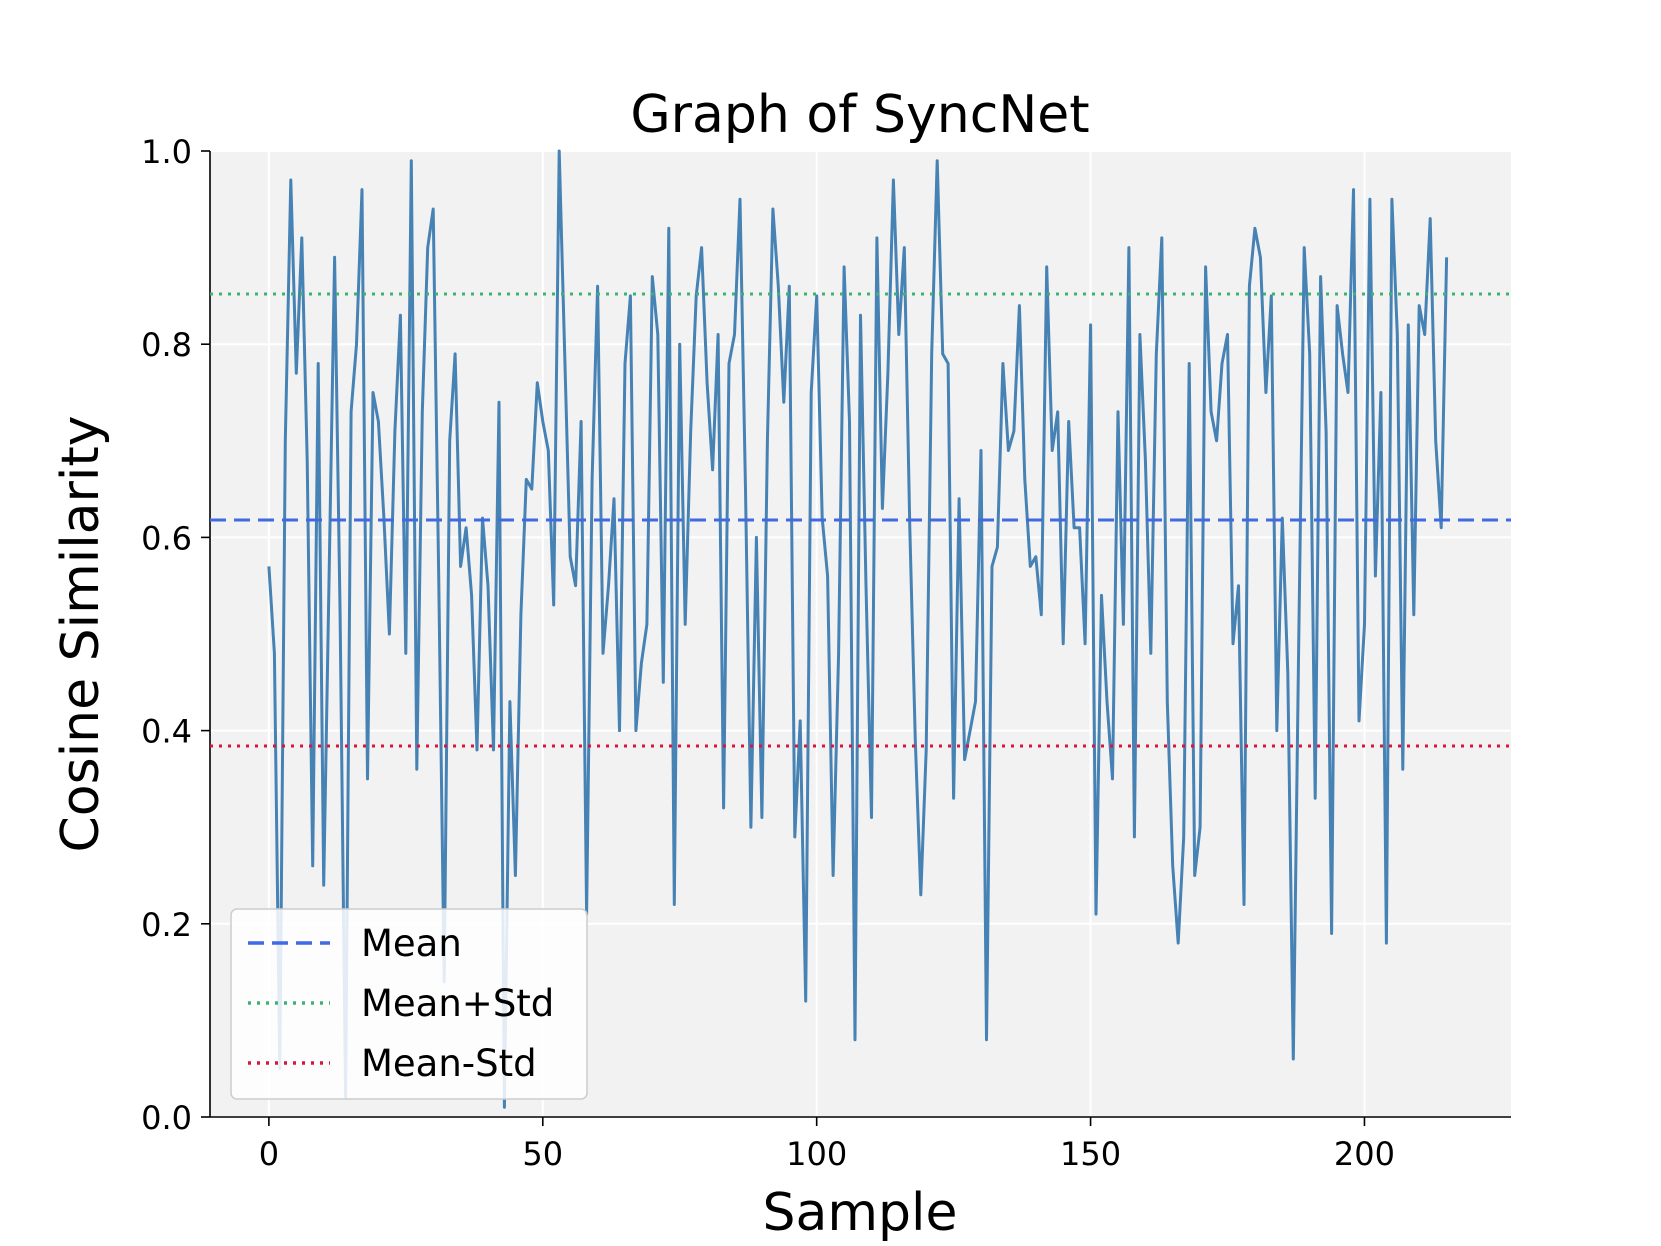 This screenshot has height=1246, width=1661. Describe the element at coordinates (542, 1154) in the screenshot. I see `x-tick-label: 50` at that location.